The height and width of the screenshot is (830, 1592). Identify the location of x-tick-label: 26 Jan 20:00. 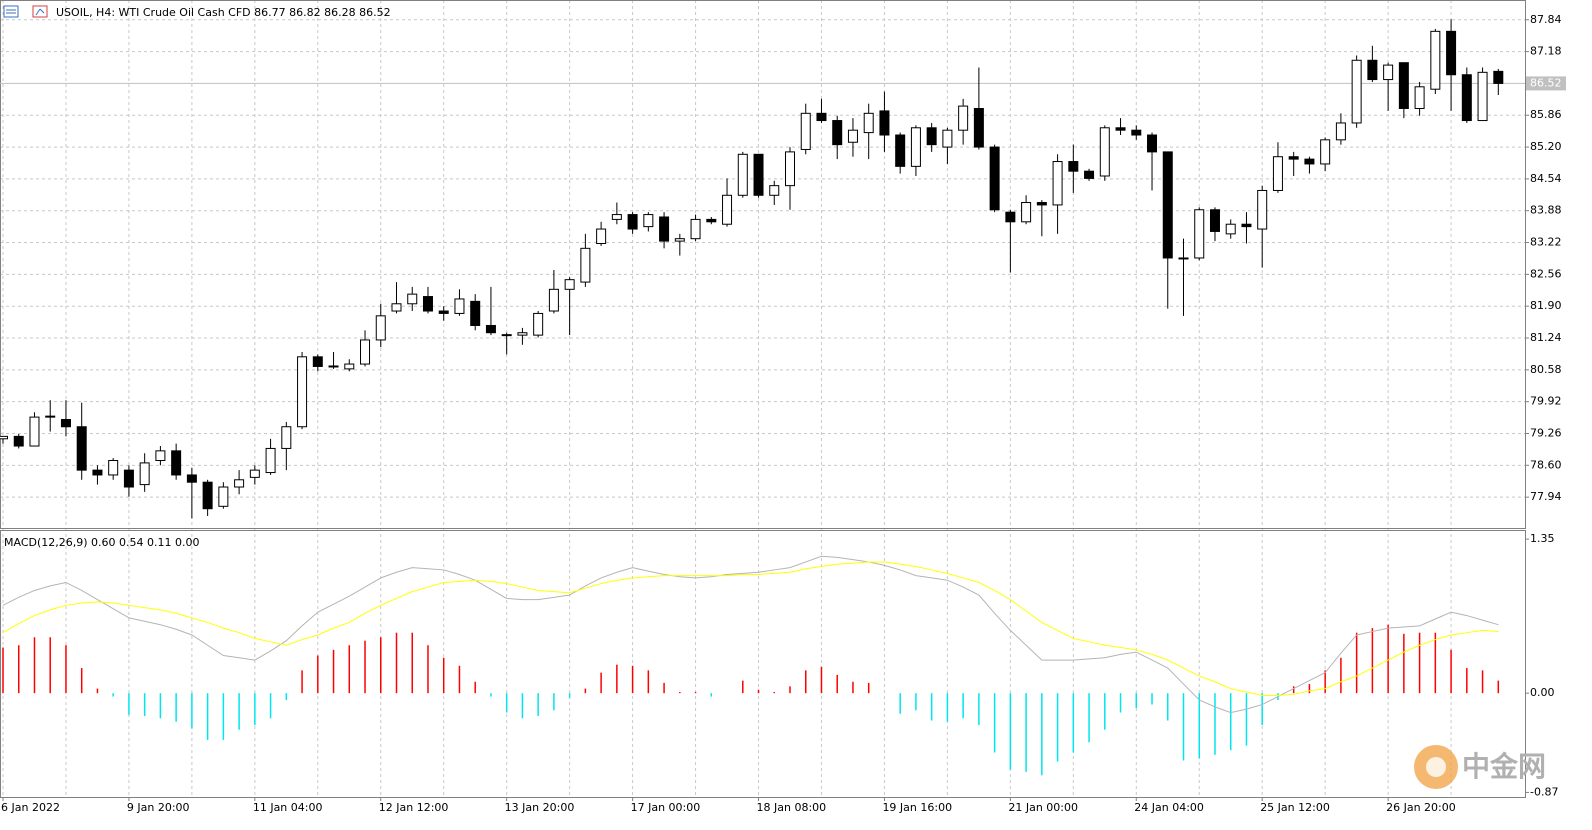
(1421, 807).